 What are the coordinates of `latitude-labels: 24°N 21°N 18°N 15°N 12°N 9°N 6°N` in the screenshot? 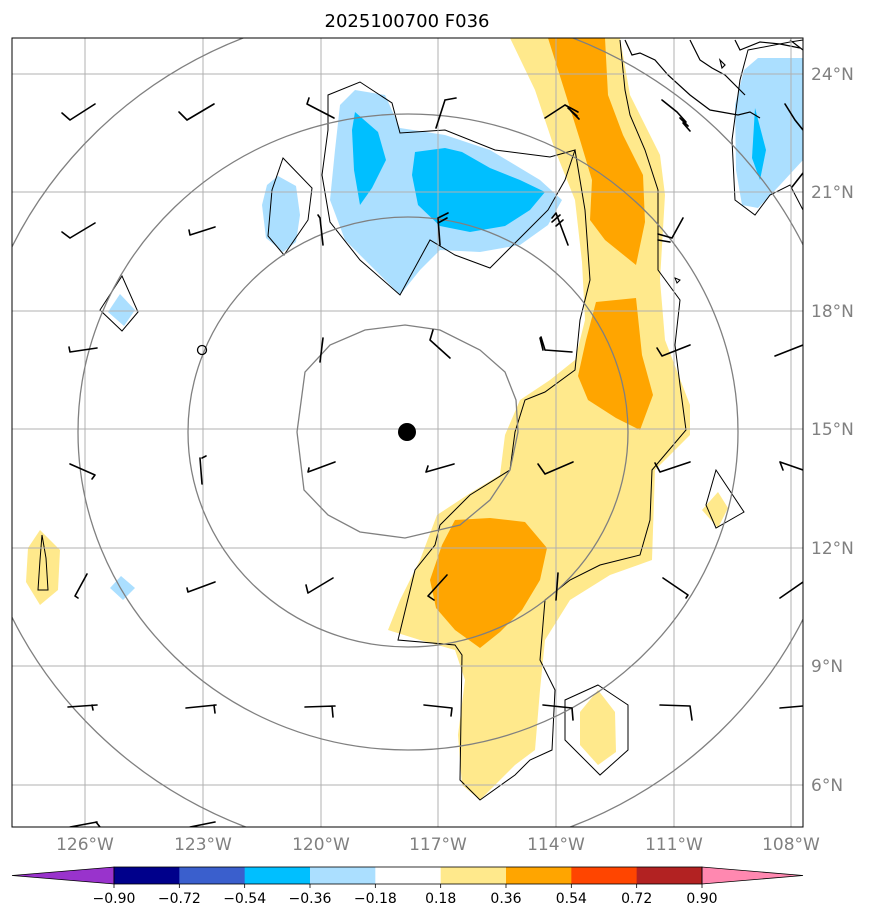 It's located at (832, 430).